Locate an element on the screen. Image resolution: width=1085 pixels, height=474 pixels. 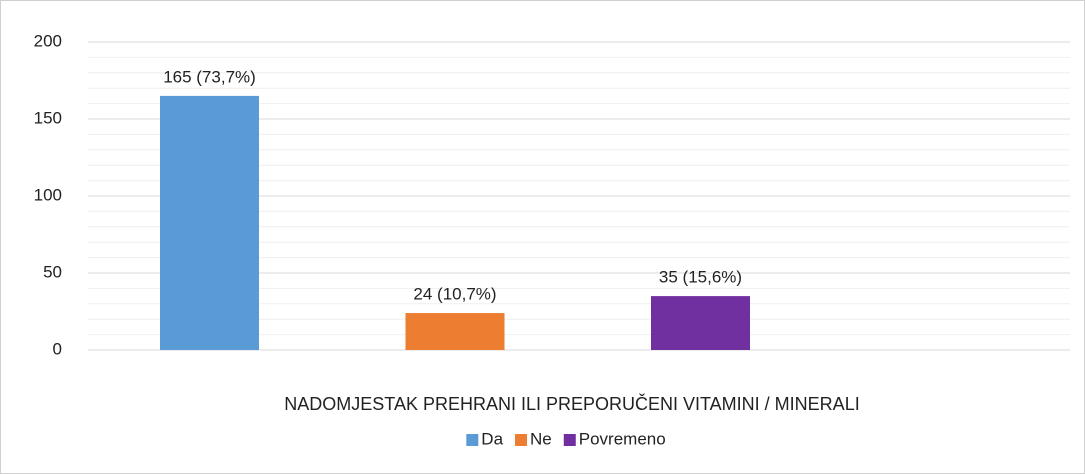
data-label: 24 (10,7%) is located at coordinates (454, 294).